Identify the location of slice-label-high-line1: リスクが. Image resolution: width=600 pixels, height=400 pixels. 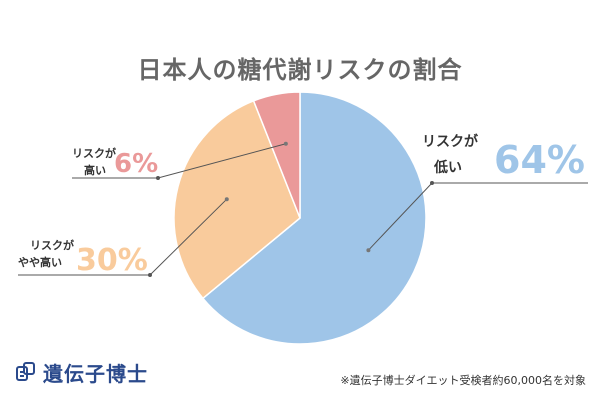
(94, 153).